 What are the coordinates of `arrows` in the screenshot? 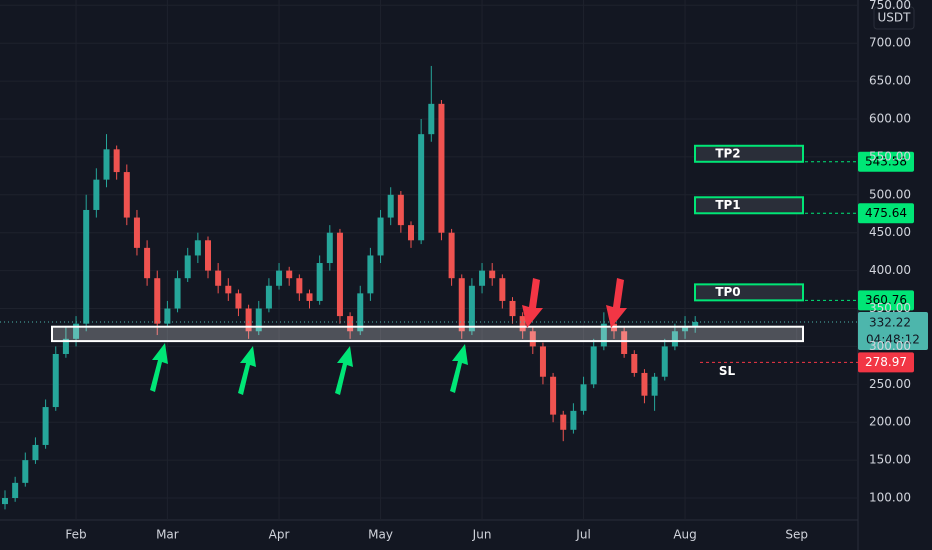 It's located at (388, 336).